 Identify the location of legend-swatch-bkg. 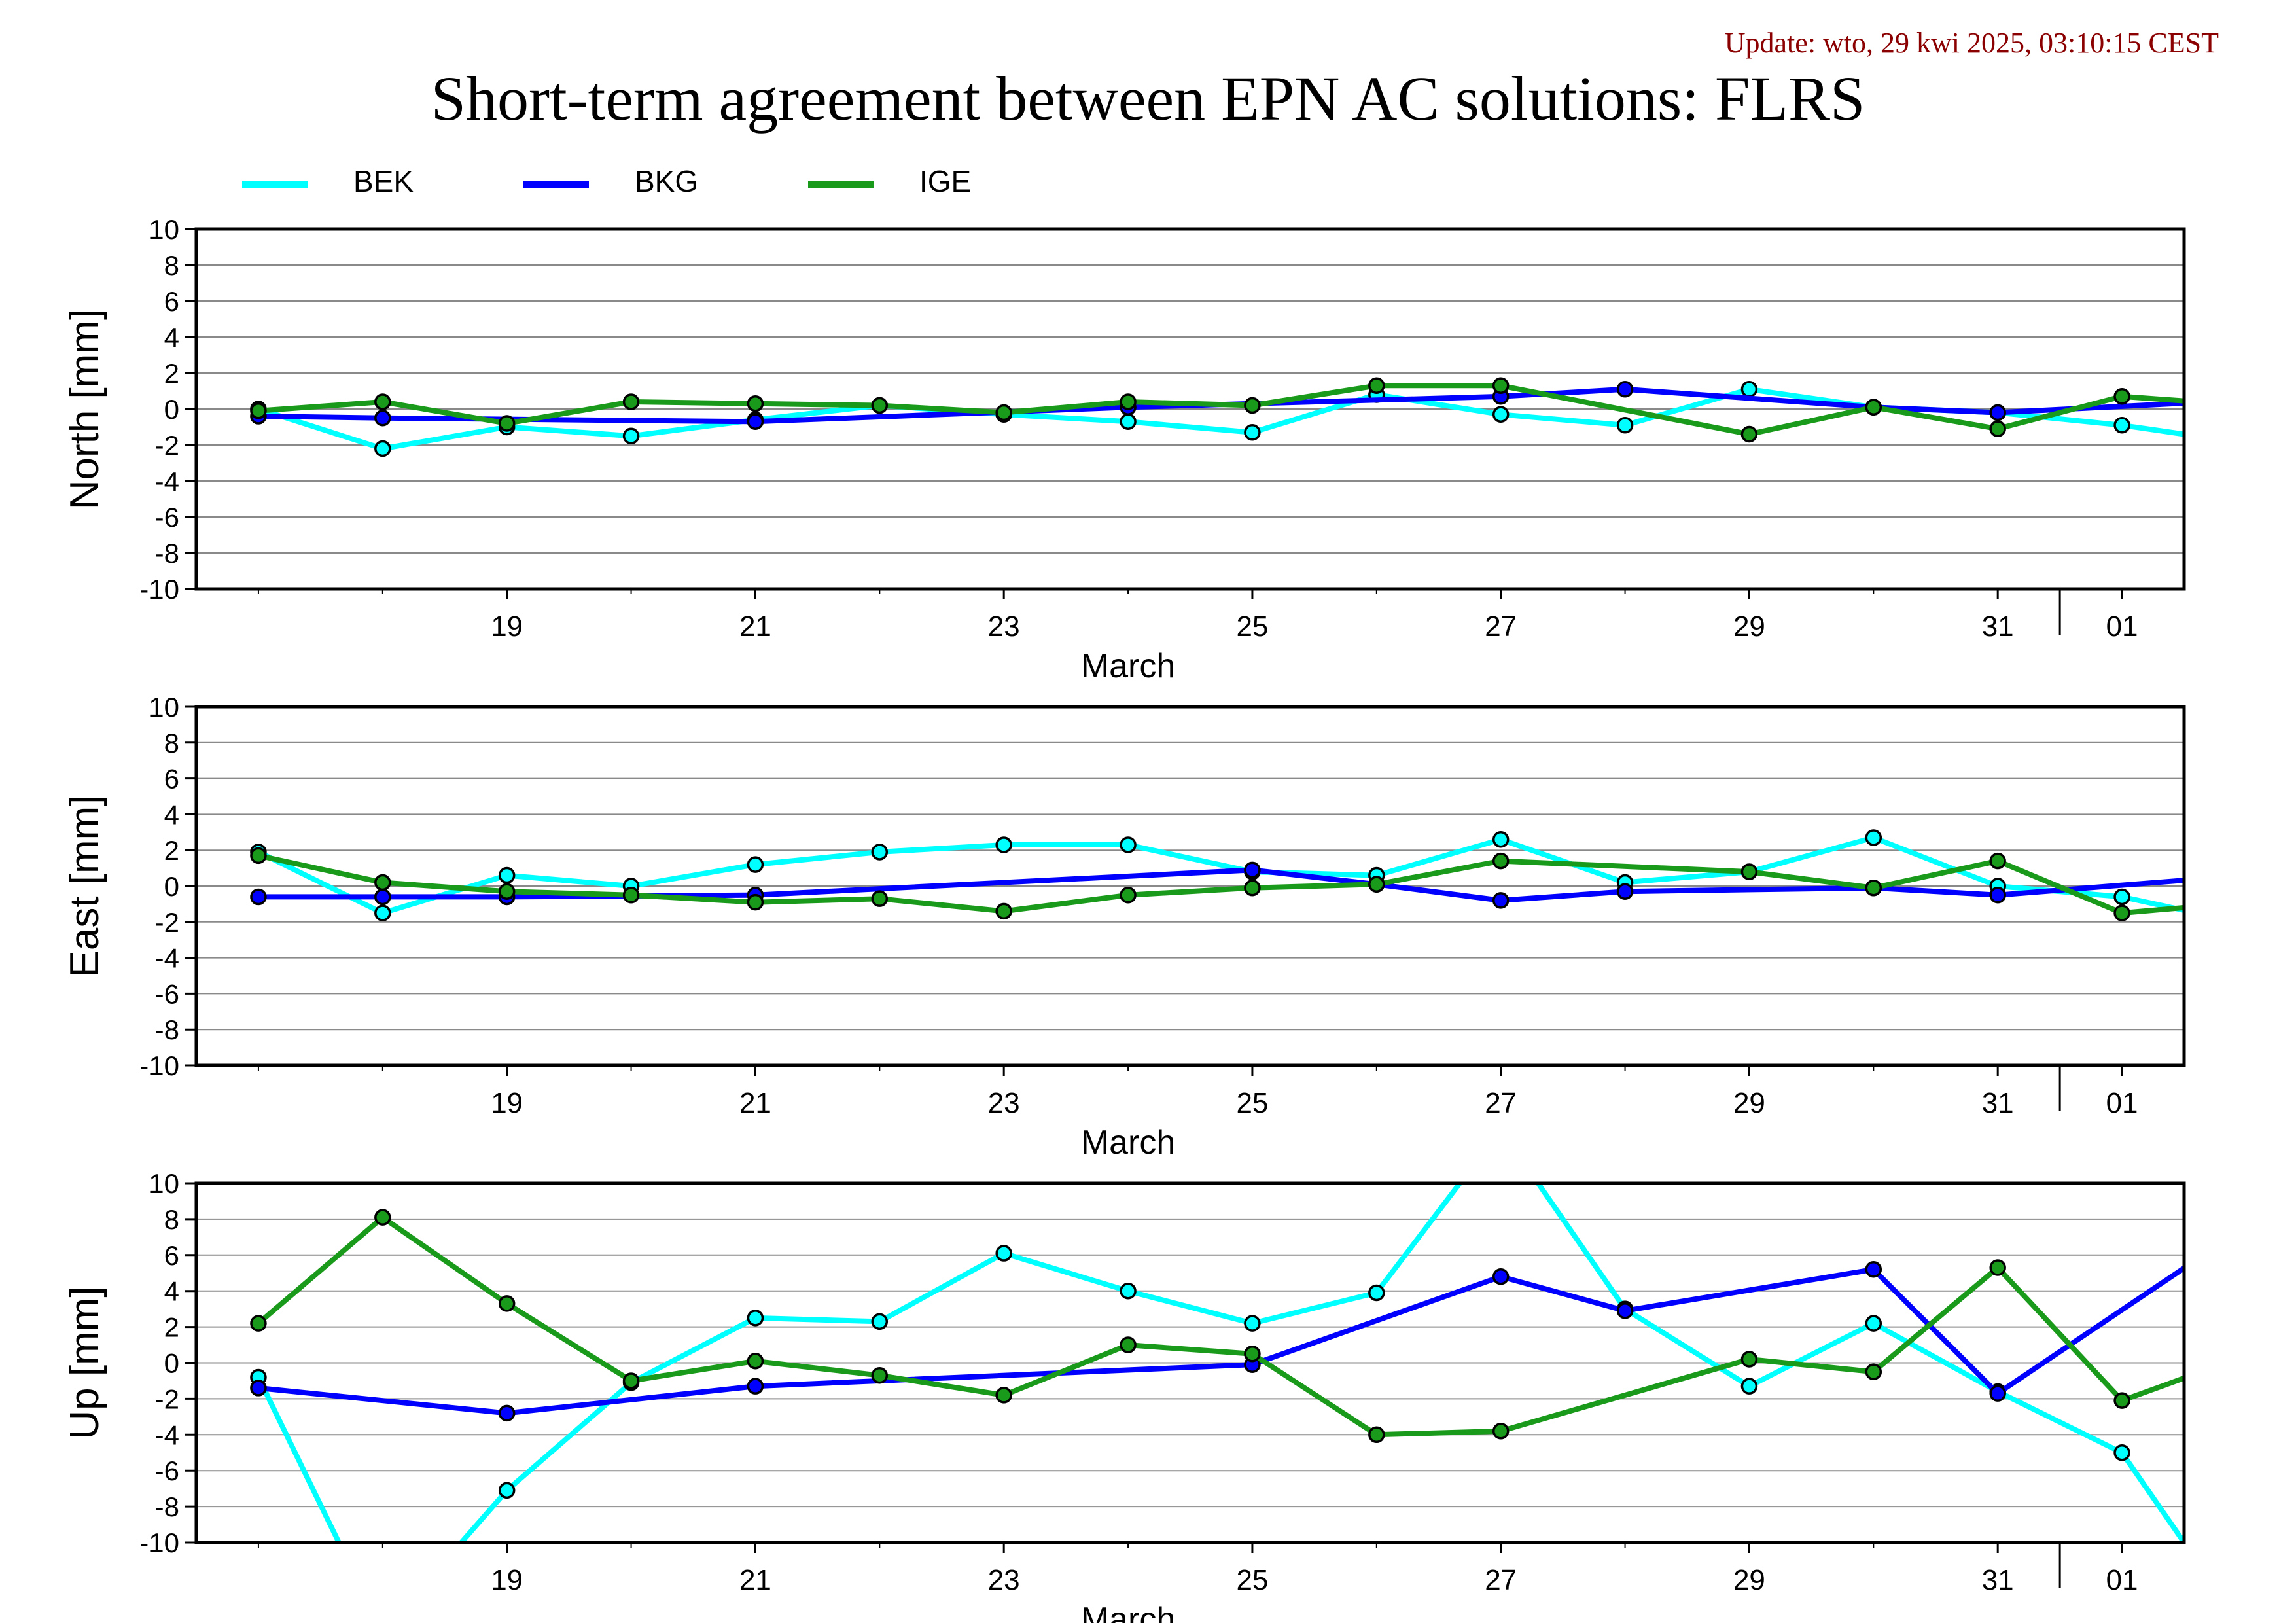
(556, 185).